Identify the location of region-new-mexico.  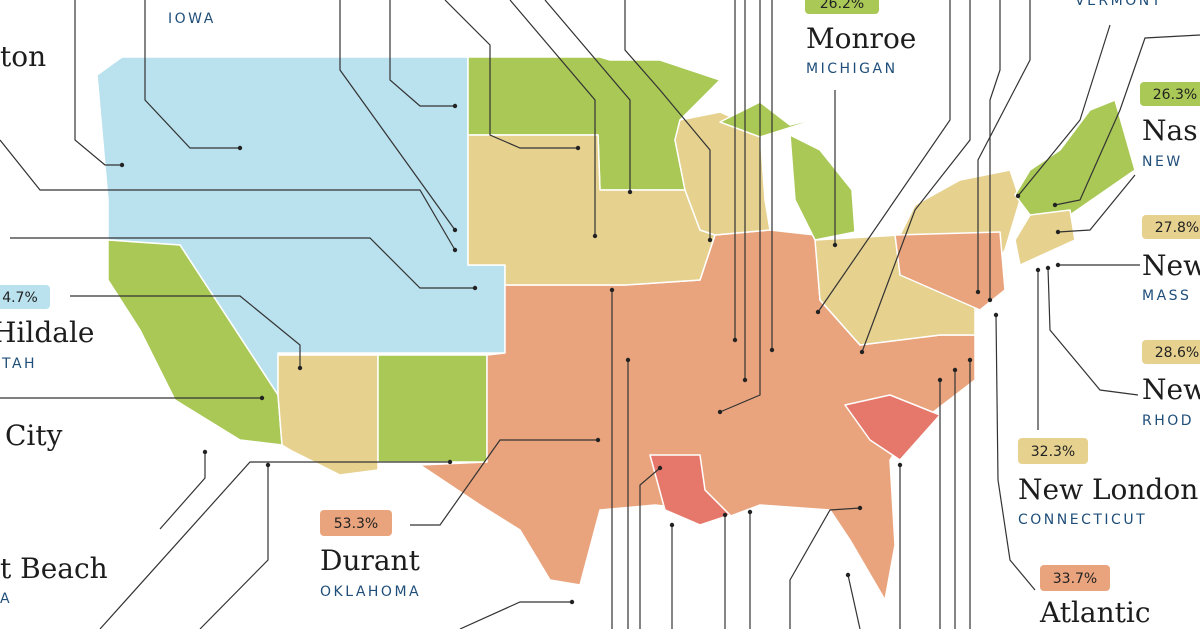
(432, 408).